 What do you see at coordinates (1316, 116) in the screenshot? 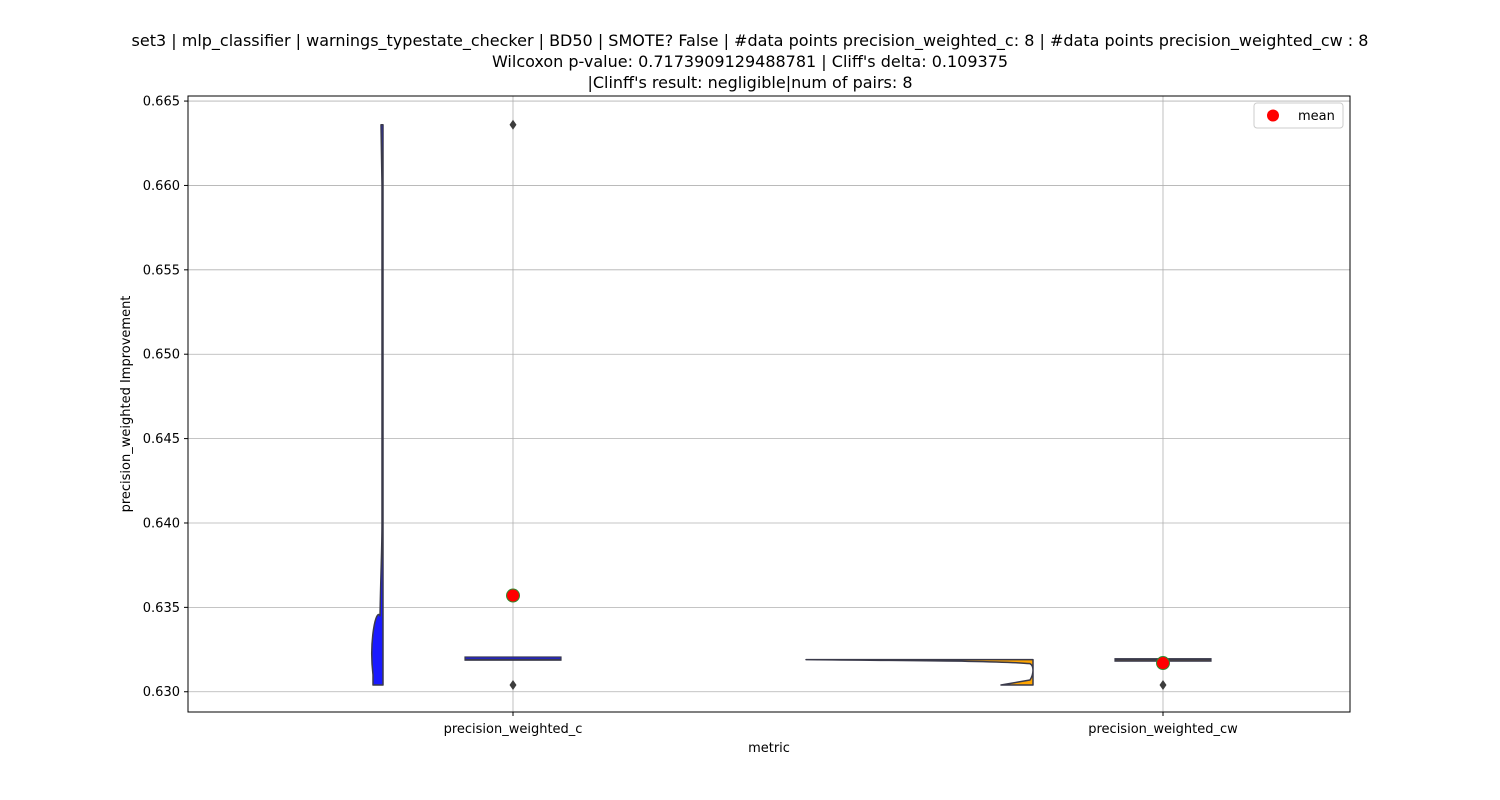
I see `legend-mean-label: mean` at bounding box center [1316, 116].